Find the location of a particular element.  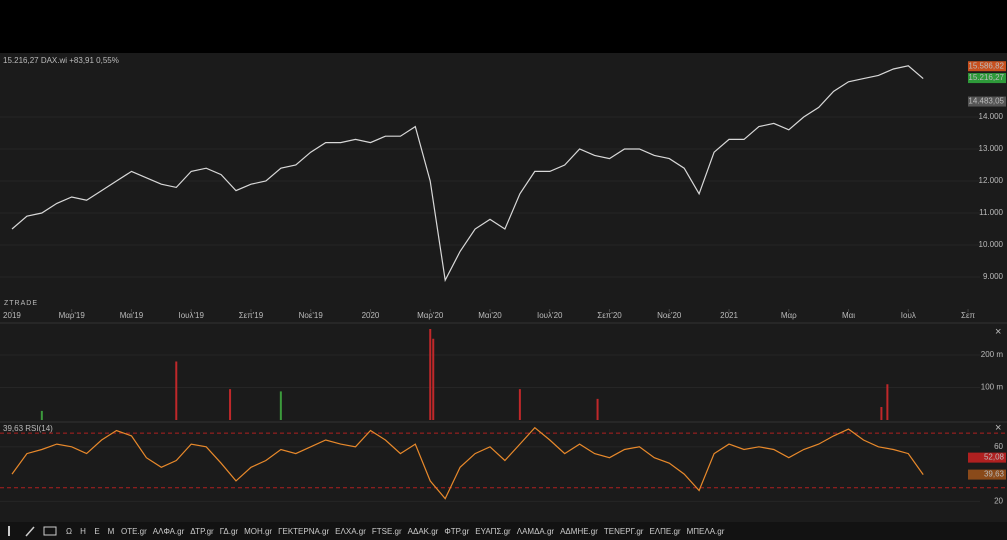

symbol-tab: ΔΤΡ.gr is located at coordinates (202, 531).